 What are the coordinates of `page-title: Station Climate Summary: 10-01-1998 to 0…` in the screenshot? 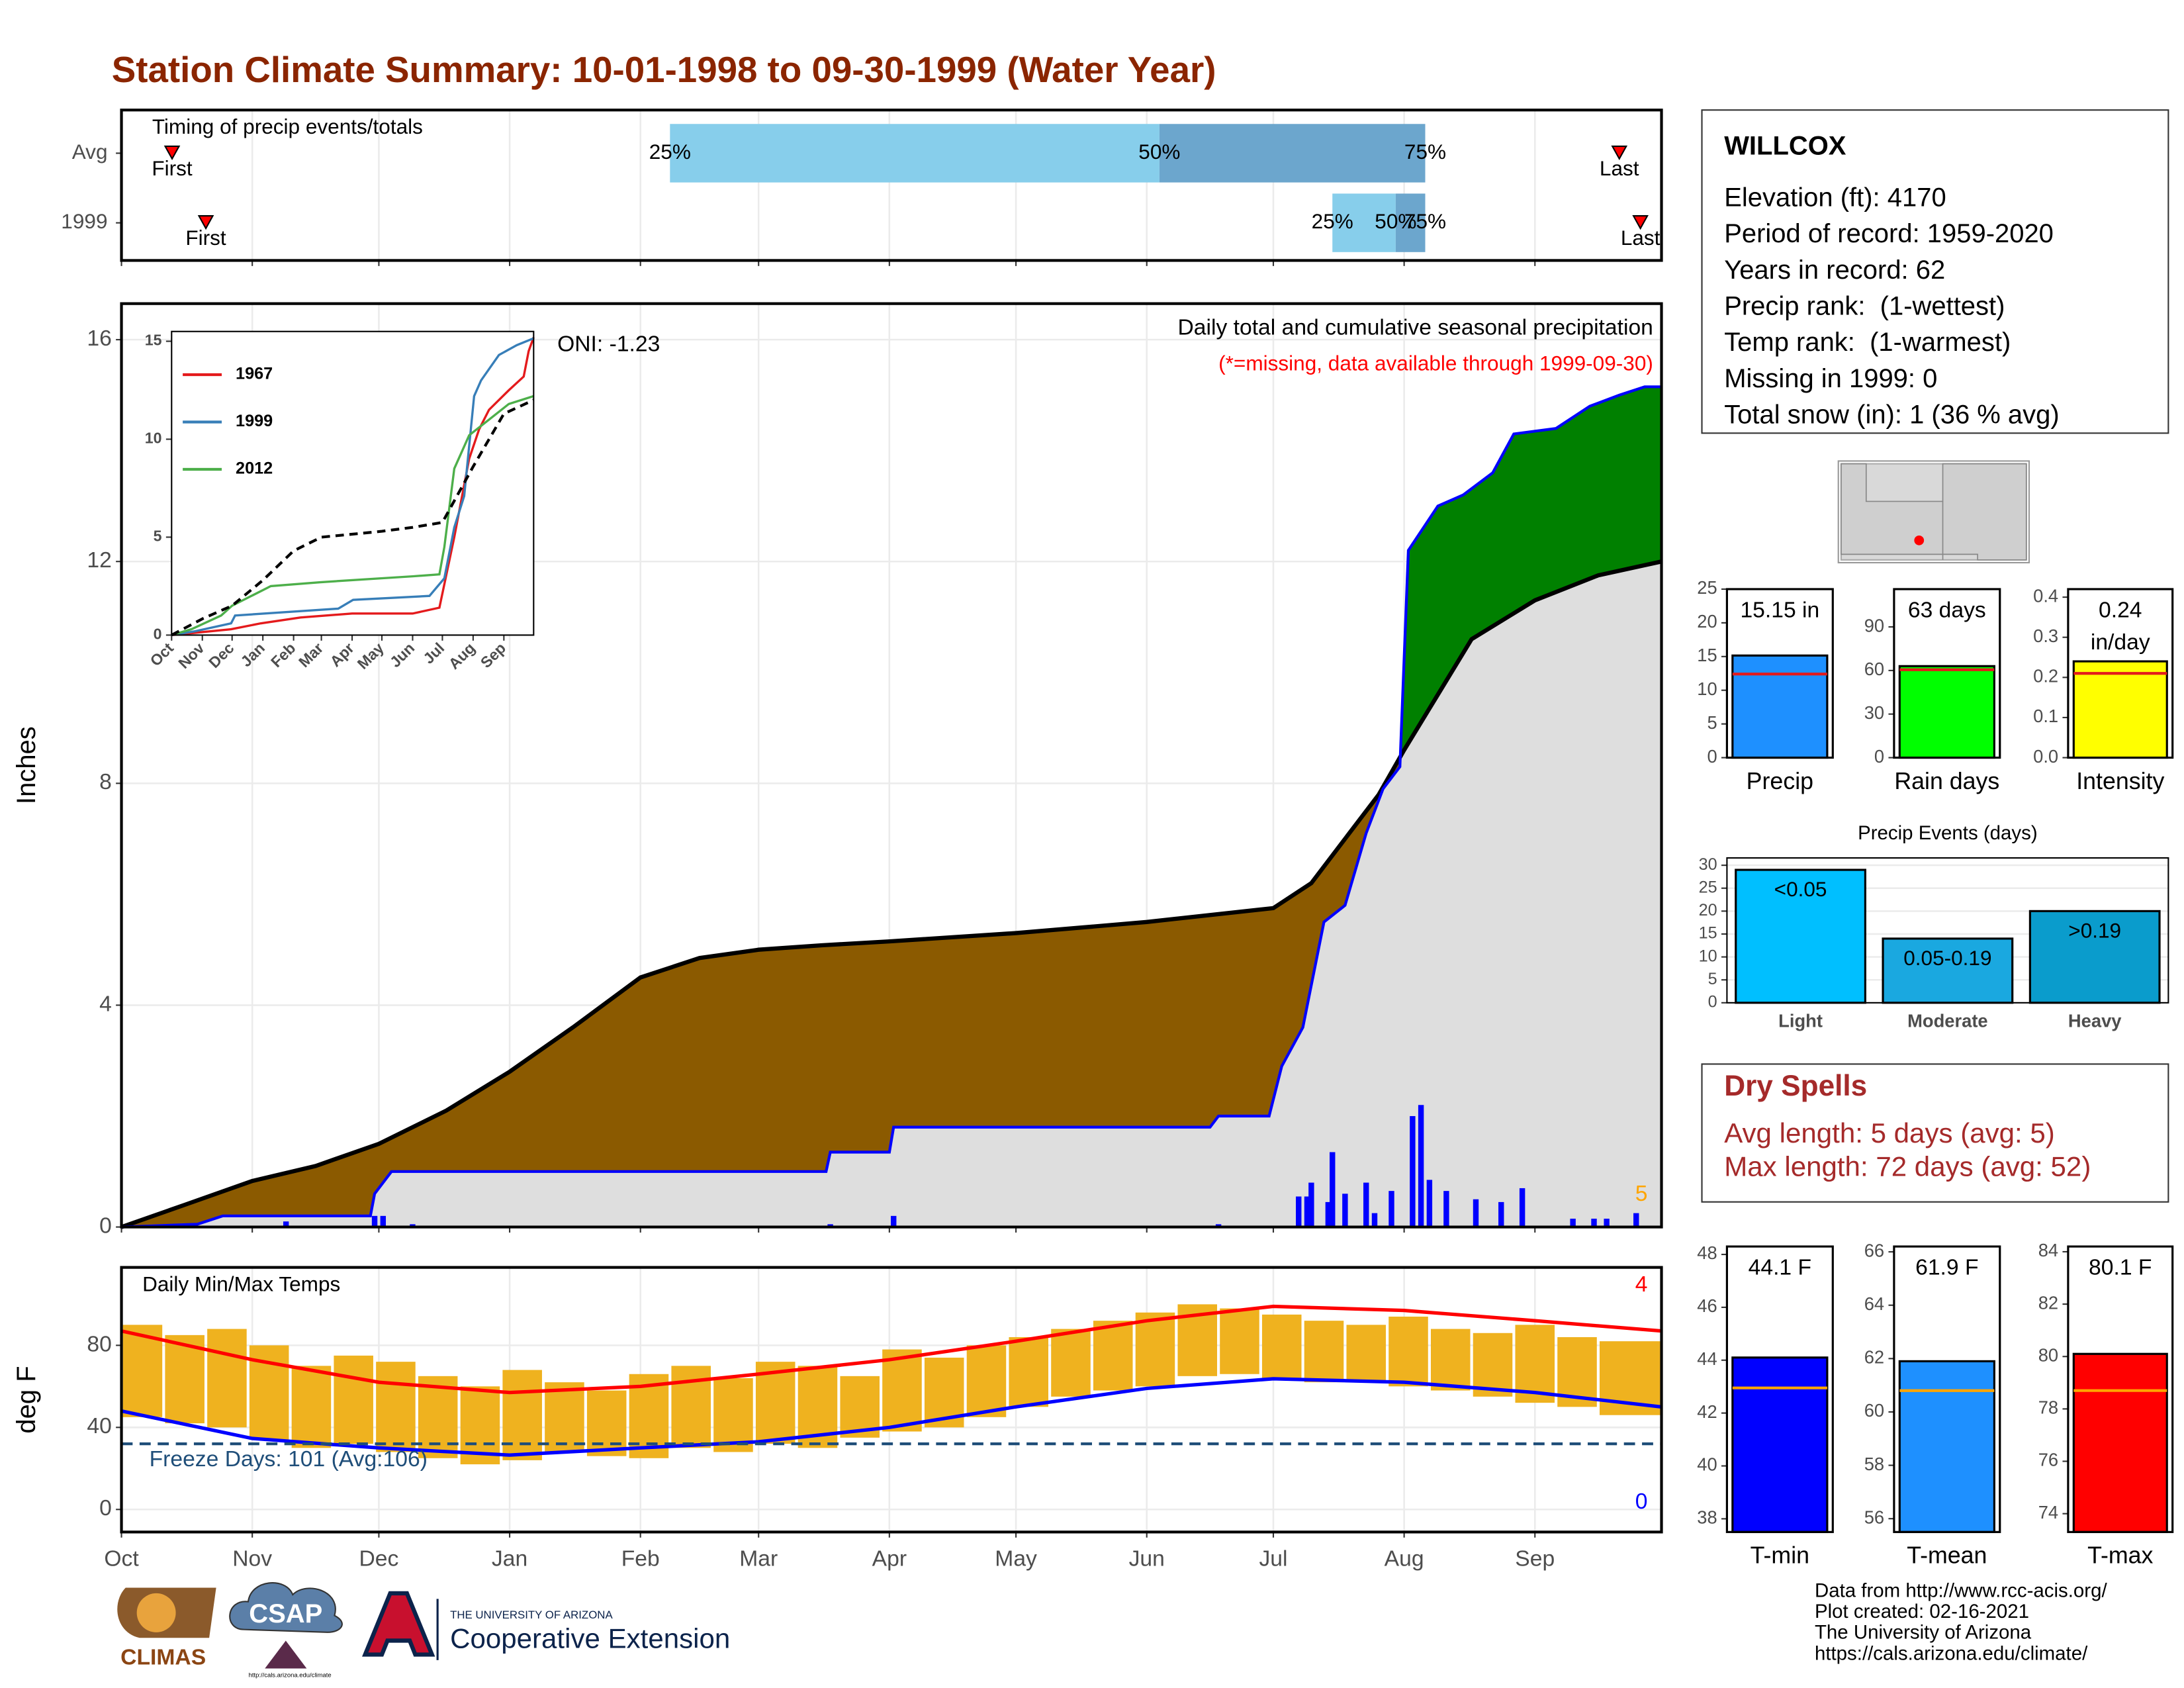 It's located at (664, 69).